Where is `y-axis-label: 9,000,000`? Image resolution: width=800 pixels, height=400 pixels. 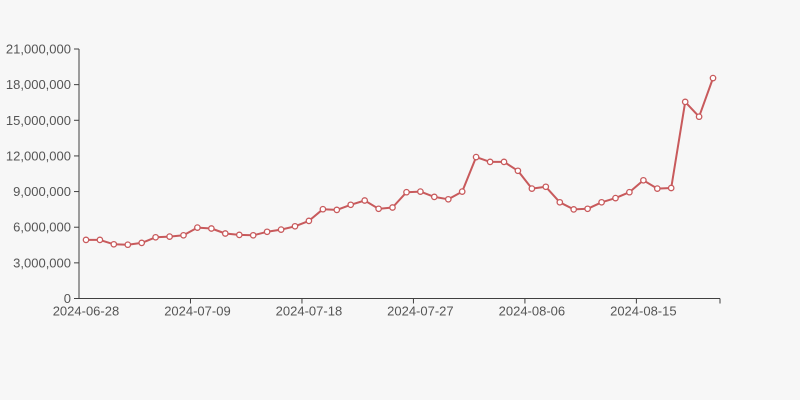 y-axis-label: 9,000,000 is located at coordinates (42, 191).